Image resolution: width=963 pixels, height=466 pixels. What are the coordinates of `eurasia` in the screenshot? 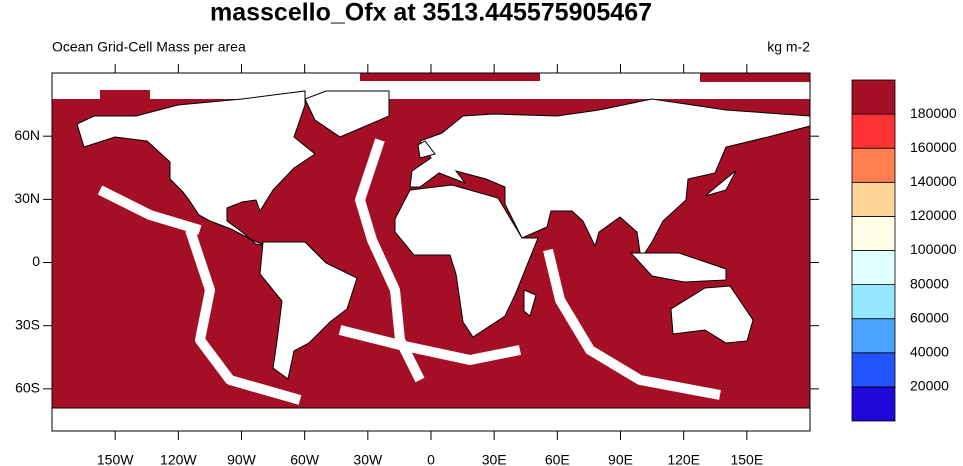 It's located at (609, 179).